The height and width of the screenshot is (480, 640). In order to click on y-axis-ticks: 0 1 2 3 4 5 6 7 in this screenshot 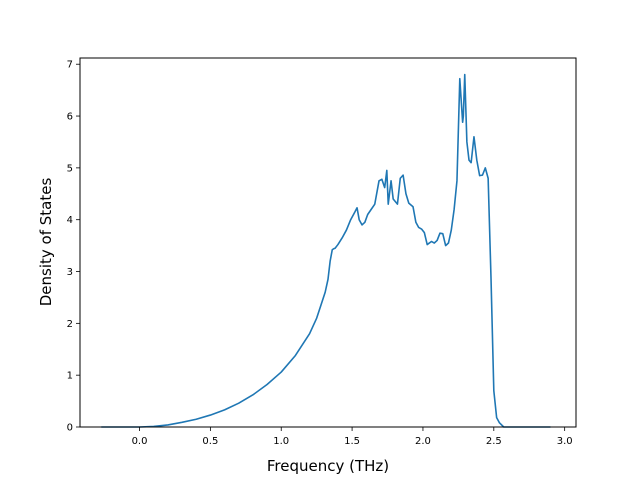, I will do `click(73, 247)`.